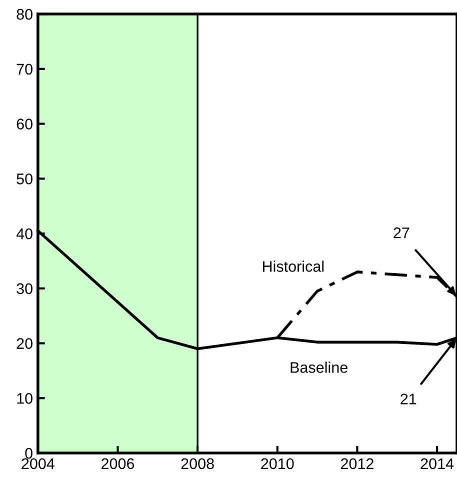  What do you see at coordinates (24, 69) in the screenshot?
I see `y-tick-label: 70` at bounding box center [24, 69].